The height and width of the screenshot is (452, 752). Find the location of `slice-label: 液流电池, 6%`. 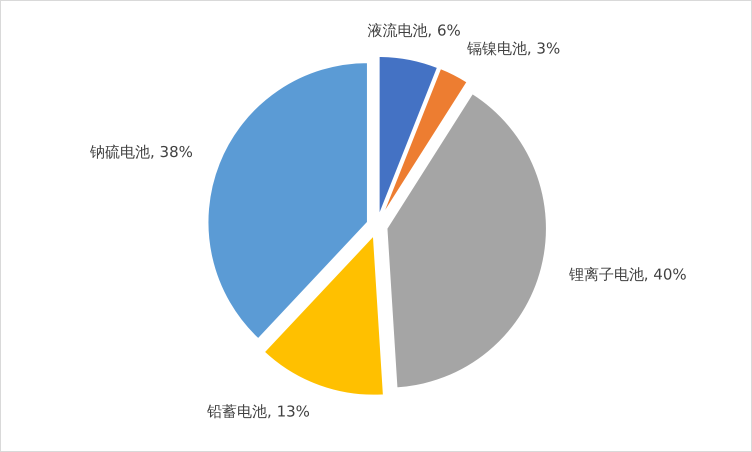

slice-label: 液流电池, 6% is located at coordinates (414, 31).